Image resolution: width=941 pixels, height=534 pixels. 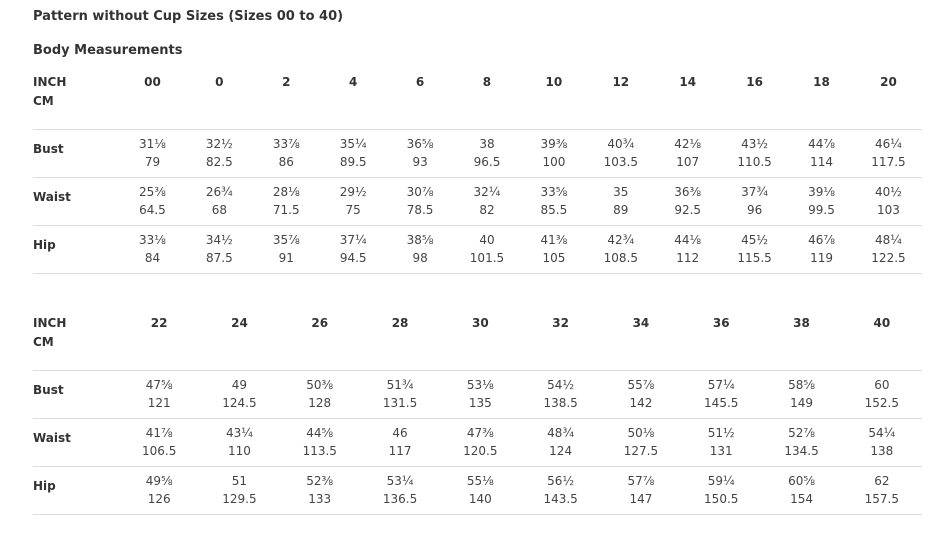 I want to click on measurement-cell: 42¾ 108.5, so click(x=621, y=249).